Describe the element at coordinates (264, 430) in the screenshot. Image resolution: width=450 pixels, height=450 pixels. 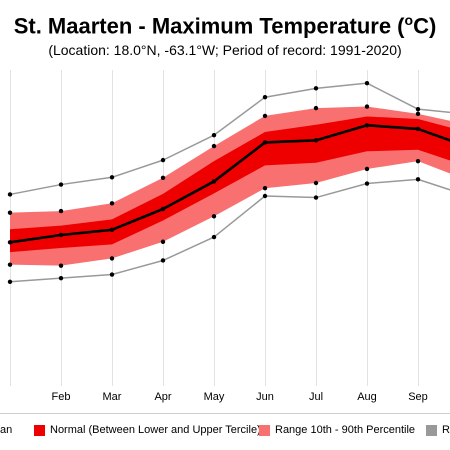
I see `legend-swatch-range` at that location.